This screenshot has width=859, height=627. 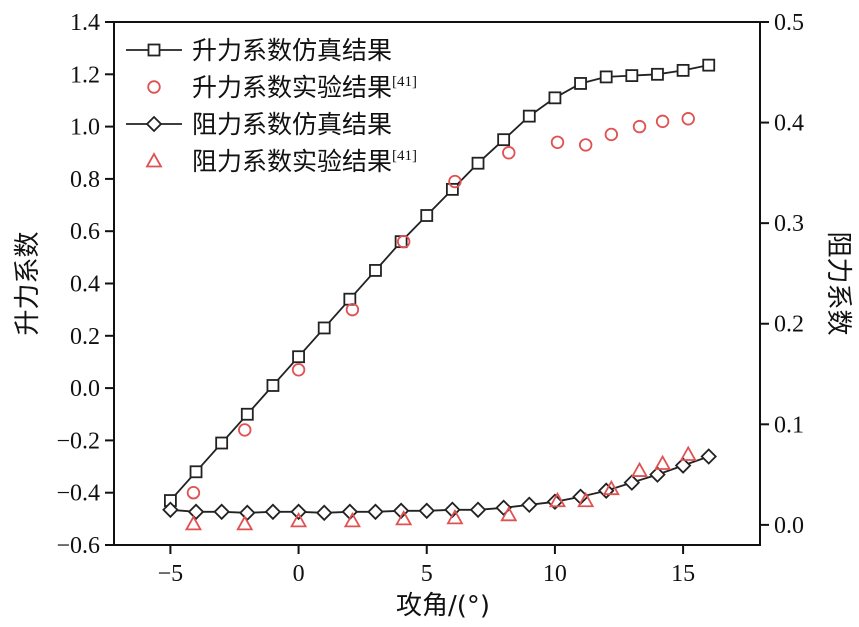 What do you see at coordinates (85, 23) in the screenshot?
I see `y-left-tick-label: 1.4` at bounding box center [85, 23].